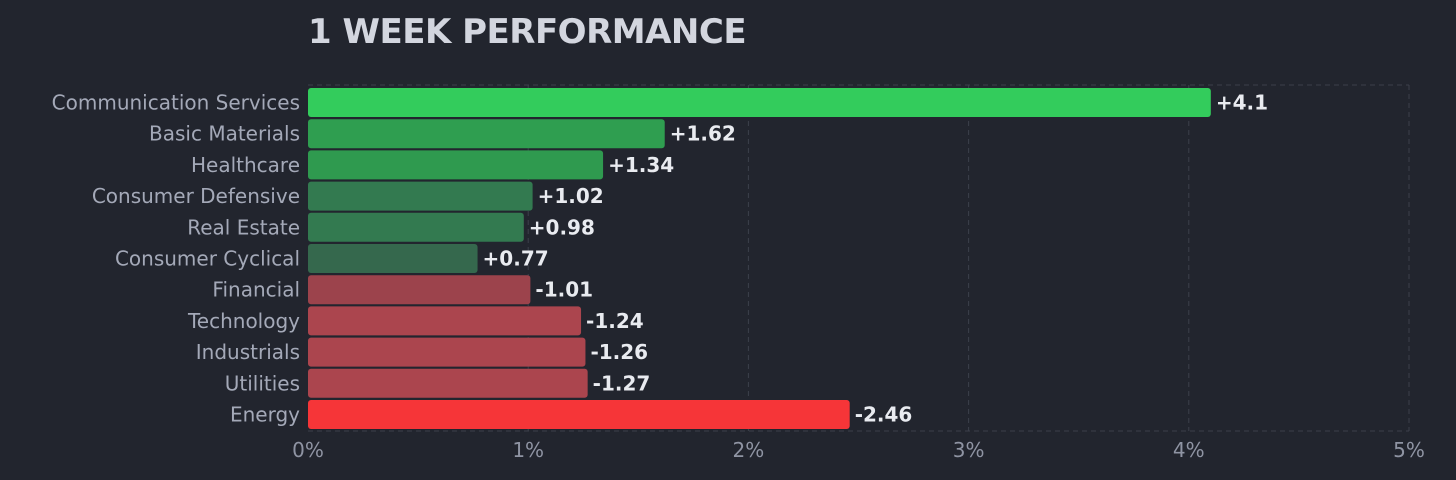 This screenshot has width=1456, height=480. Describe the element at coordinates (265, 415) in the screenshot. I see `category-label-10: Energy` at that location.